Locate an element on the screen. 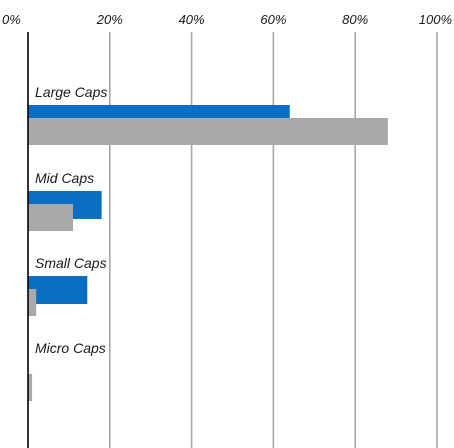  category-labels: Large Caps Mid Caps Small Caps Micro Caps is located at coordinates (71, 220).